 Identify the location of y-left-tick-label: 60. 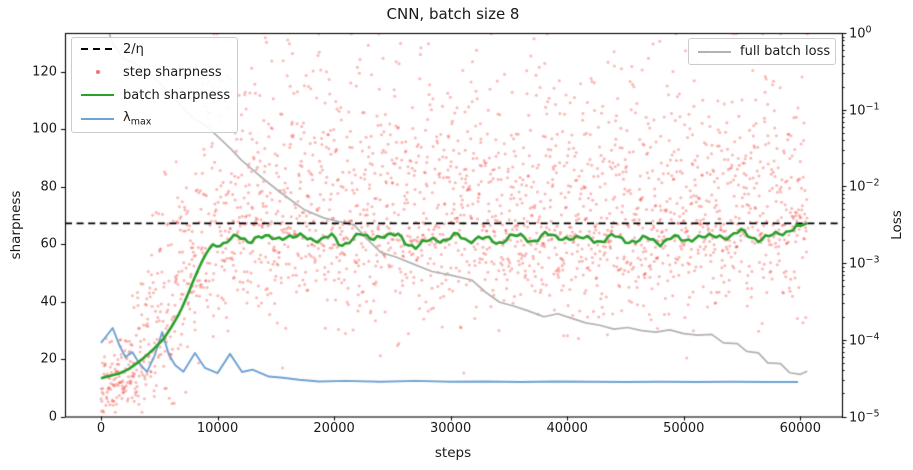
(48, 244).